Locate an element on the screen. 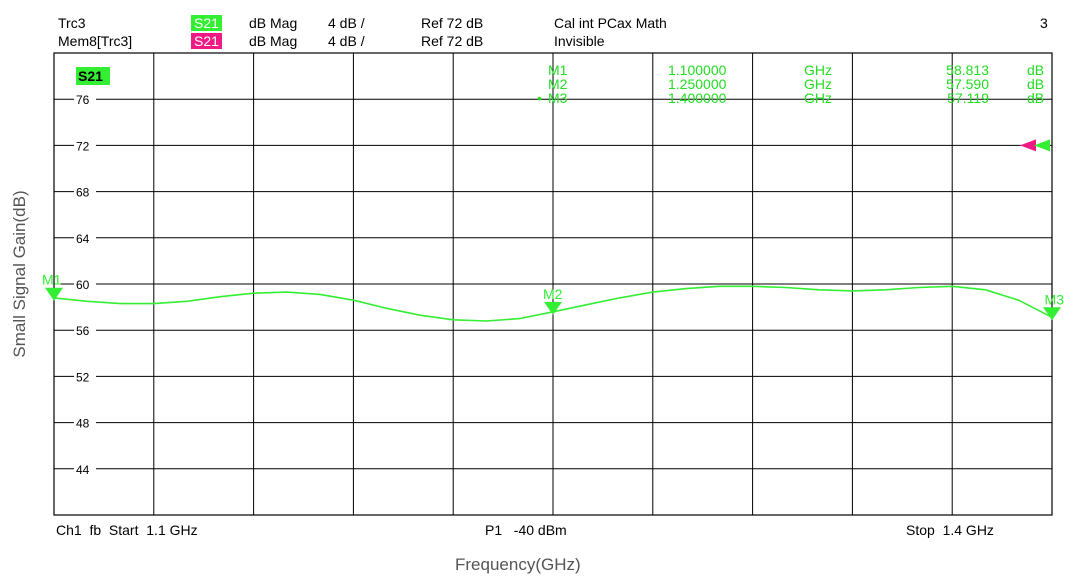  memory-status: Invisible is located at coordinates (579, 41).